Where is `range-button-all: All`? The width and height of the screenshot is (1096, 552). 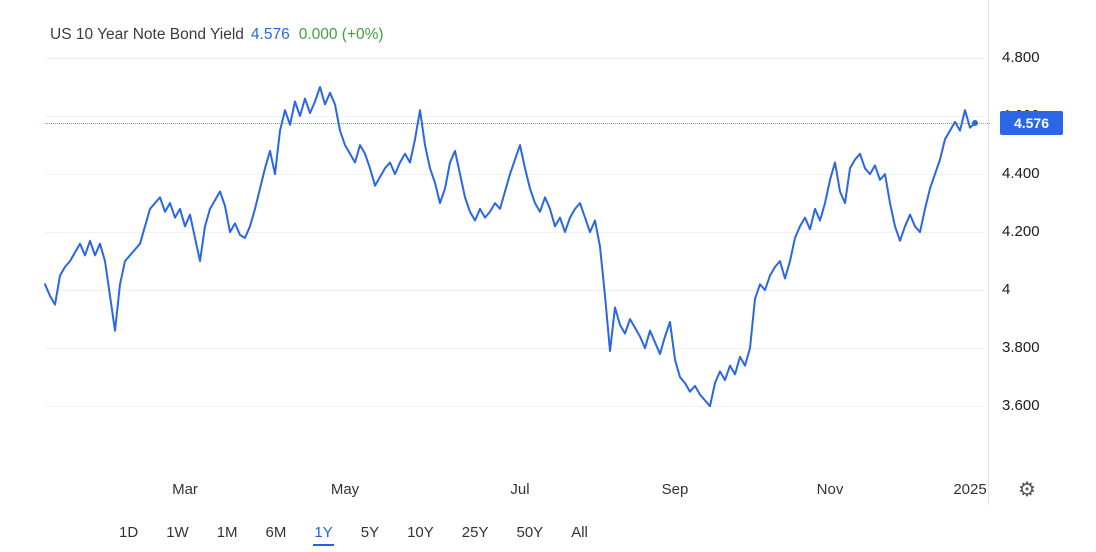 range-button-all: All is located at coordinates (579, 532).